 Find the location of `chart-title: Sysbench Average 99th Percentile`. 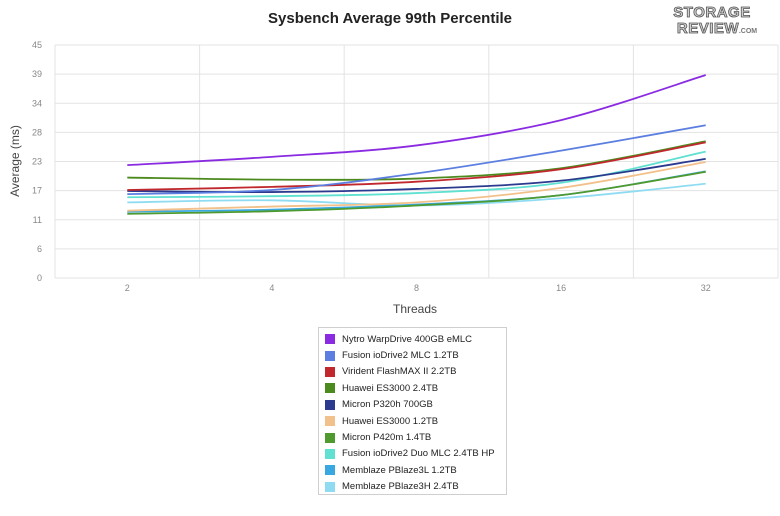

chart-title: Sysbench Average 99th Percentile is located at coordinates (390, 18).